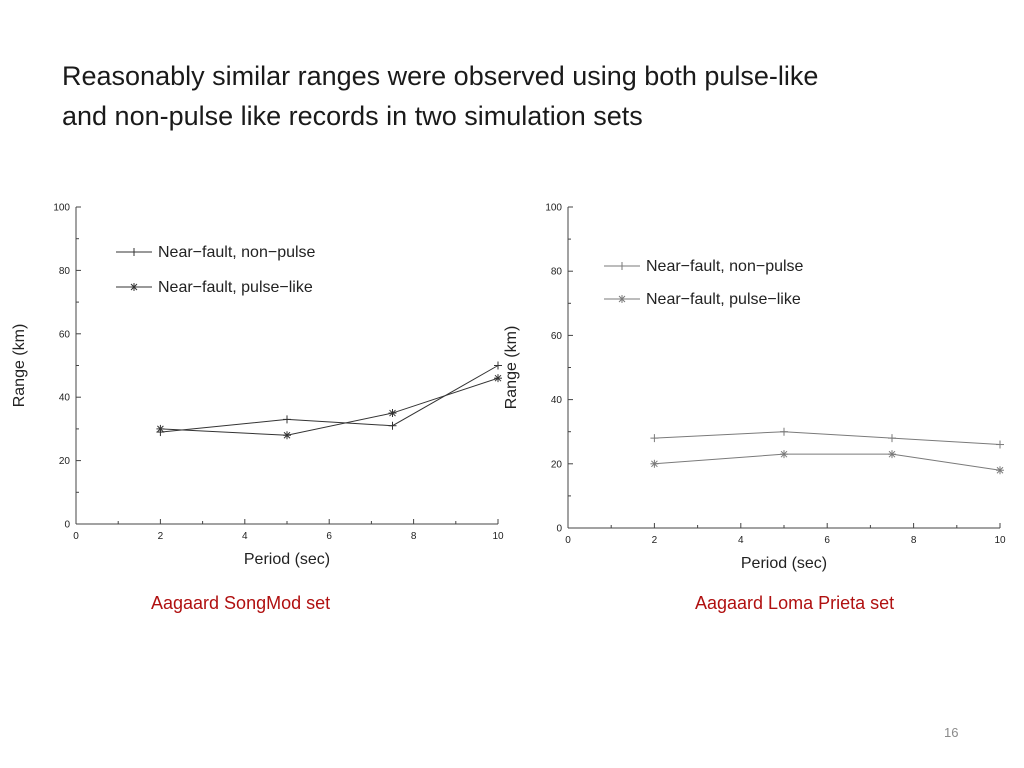 This screenshot has width=1024, height=768. I want to click on songmod-y-tick-label: 0, so click(67, 525).